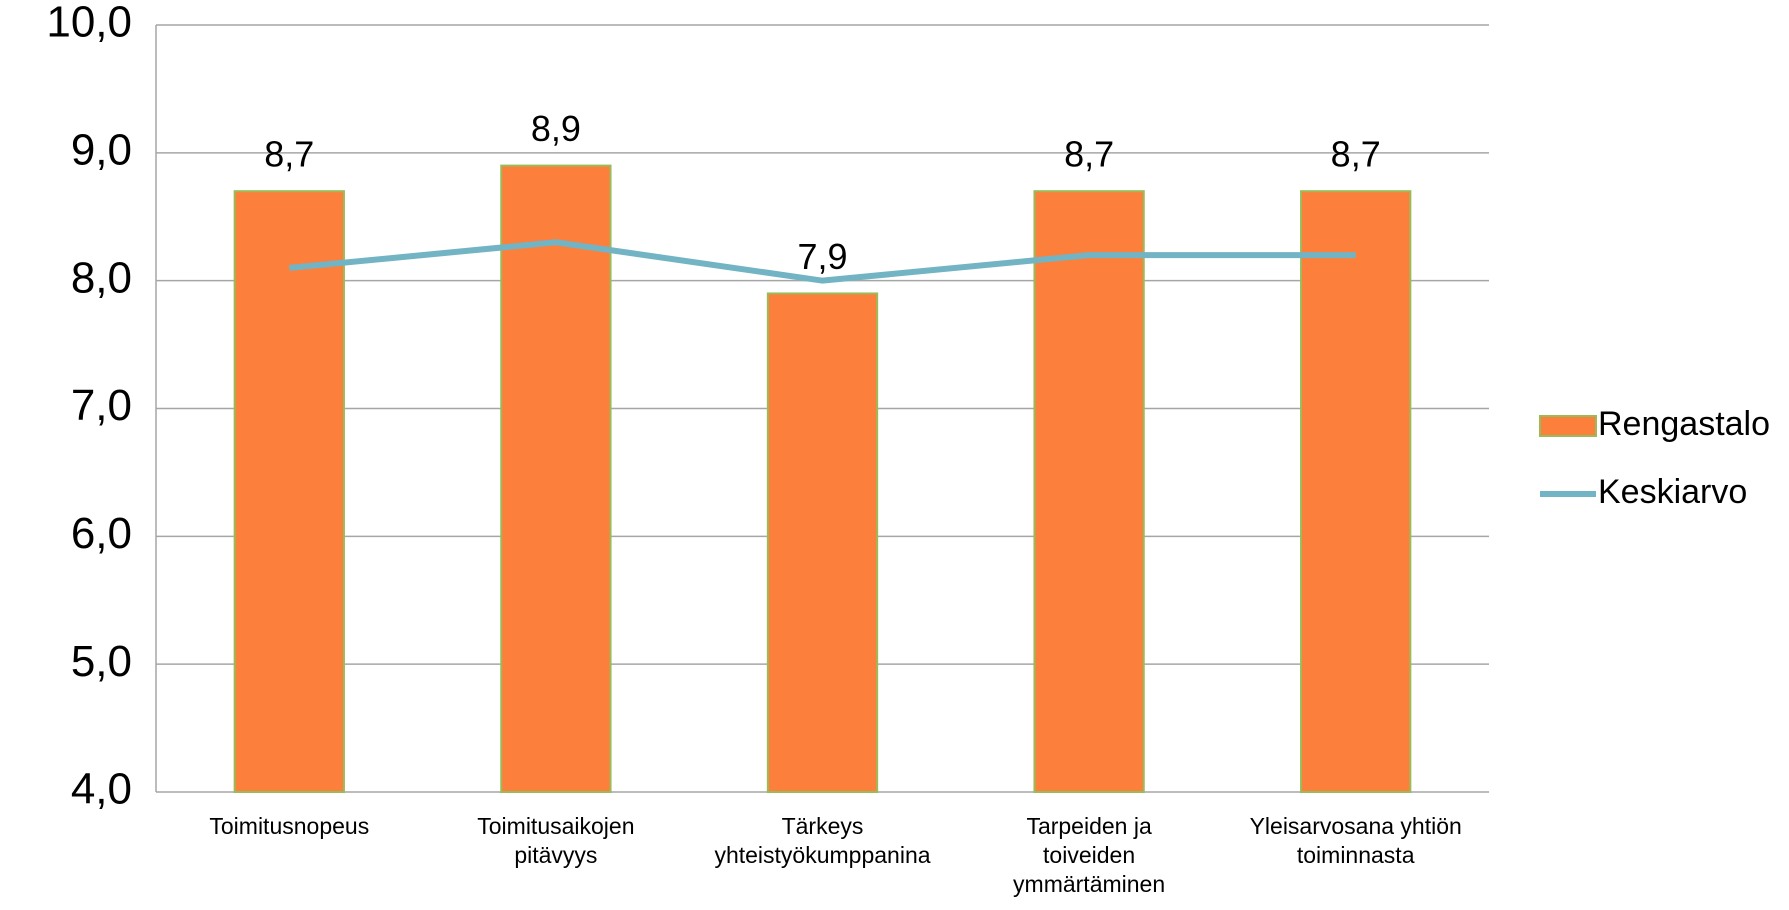 The height and width of the screenshot is (910, 1789). What do you see at coordinates (1089, 855) in the screenshot?
I see `x-tick-label: toiveiden` at bounding box center [1089, 855].